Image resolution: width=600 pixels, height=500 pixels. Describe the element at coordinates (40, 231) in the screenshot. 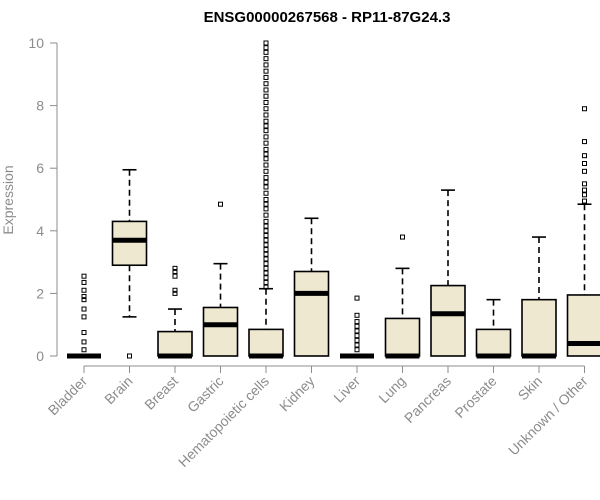

I see `y-tick-label: 4` at that location.